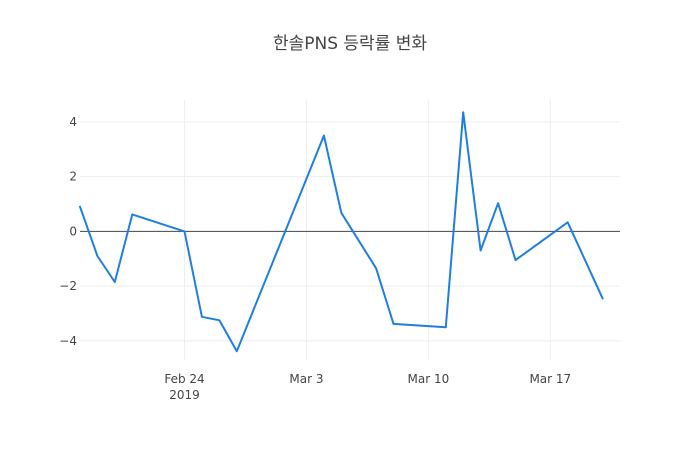 The image size is (700, 450). What do you see at coordinates (306, 379) in the screenshot?
I see `x-tick-label: Mar 3` at bounding box center [306, 379].